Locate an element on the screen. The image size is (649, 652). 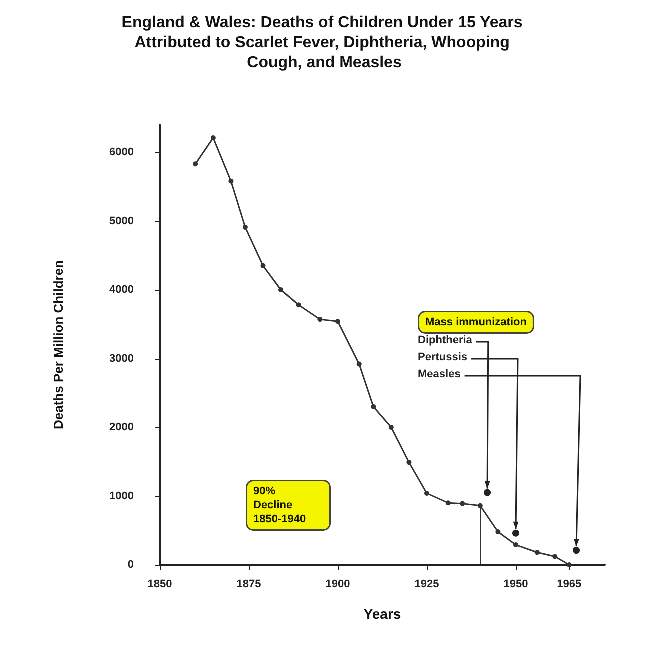
y-tick-label: 6000 is located at coordinates (122, 152).